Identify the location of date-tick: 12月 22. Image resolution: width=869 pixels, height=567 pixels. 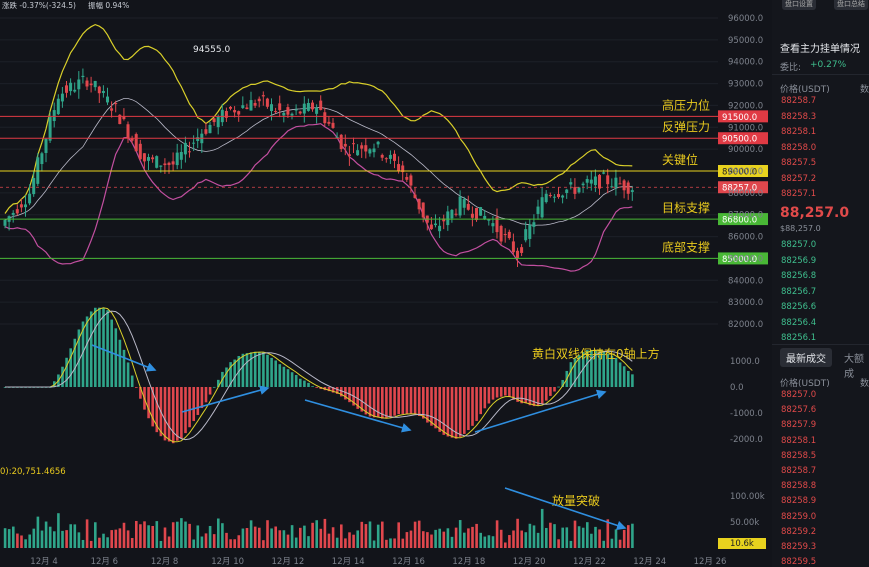
(589, 562).